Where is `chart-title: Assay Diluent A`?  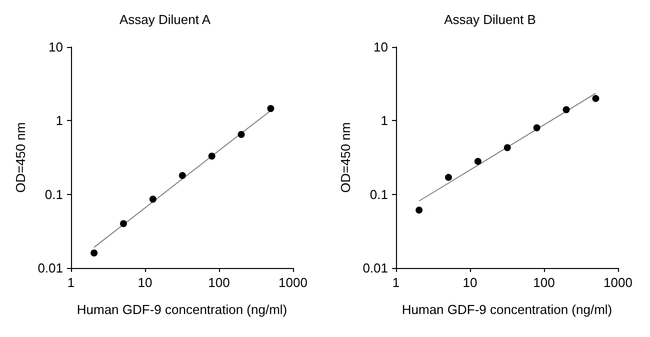
chart-title: Assay Diluent A is located at coordinates (165, 19).